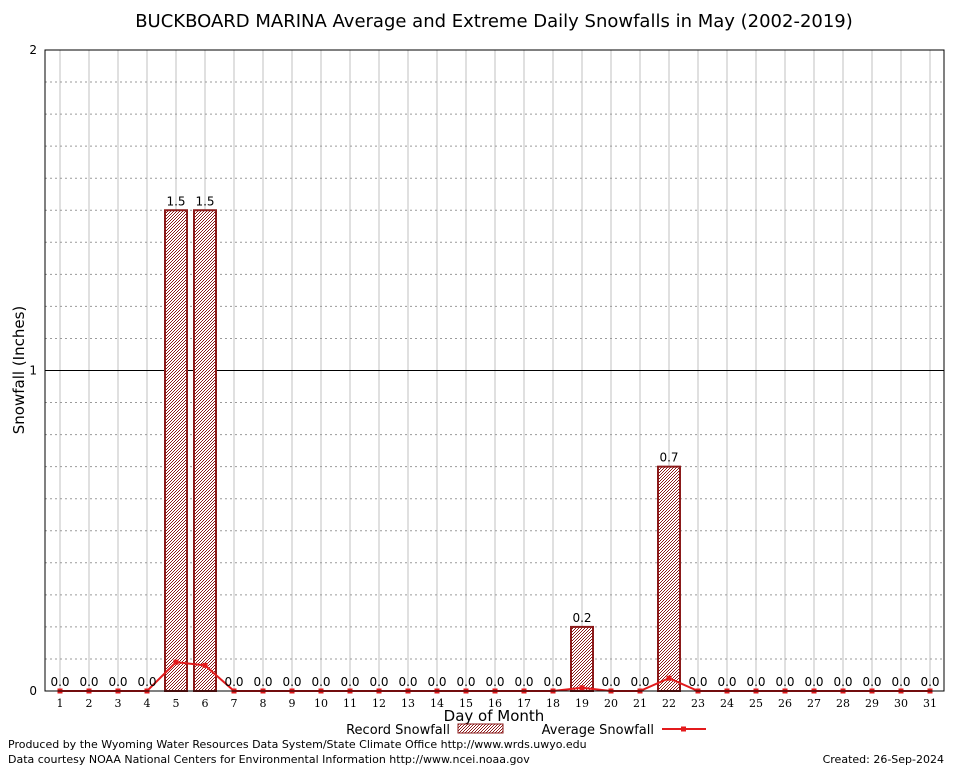  I want to click on x-tick-label: 6, so click(205, 703).